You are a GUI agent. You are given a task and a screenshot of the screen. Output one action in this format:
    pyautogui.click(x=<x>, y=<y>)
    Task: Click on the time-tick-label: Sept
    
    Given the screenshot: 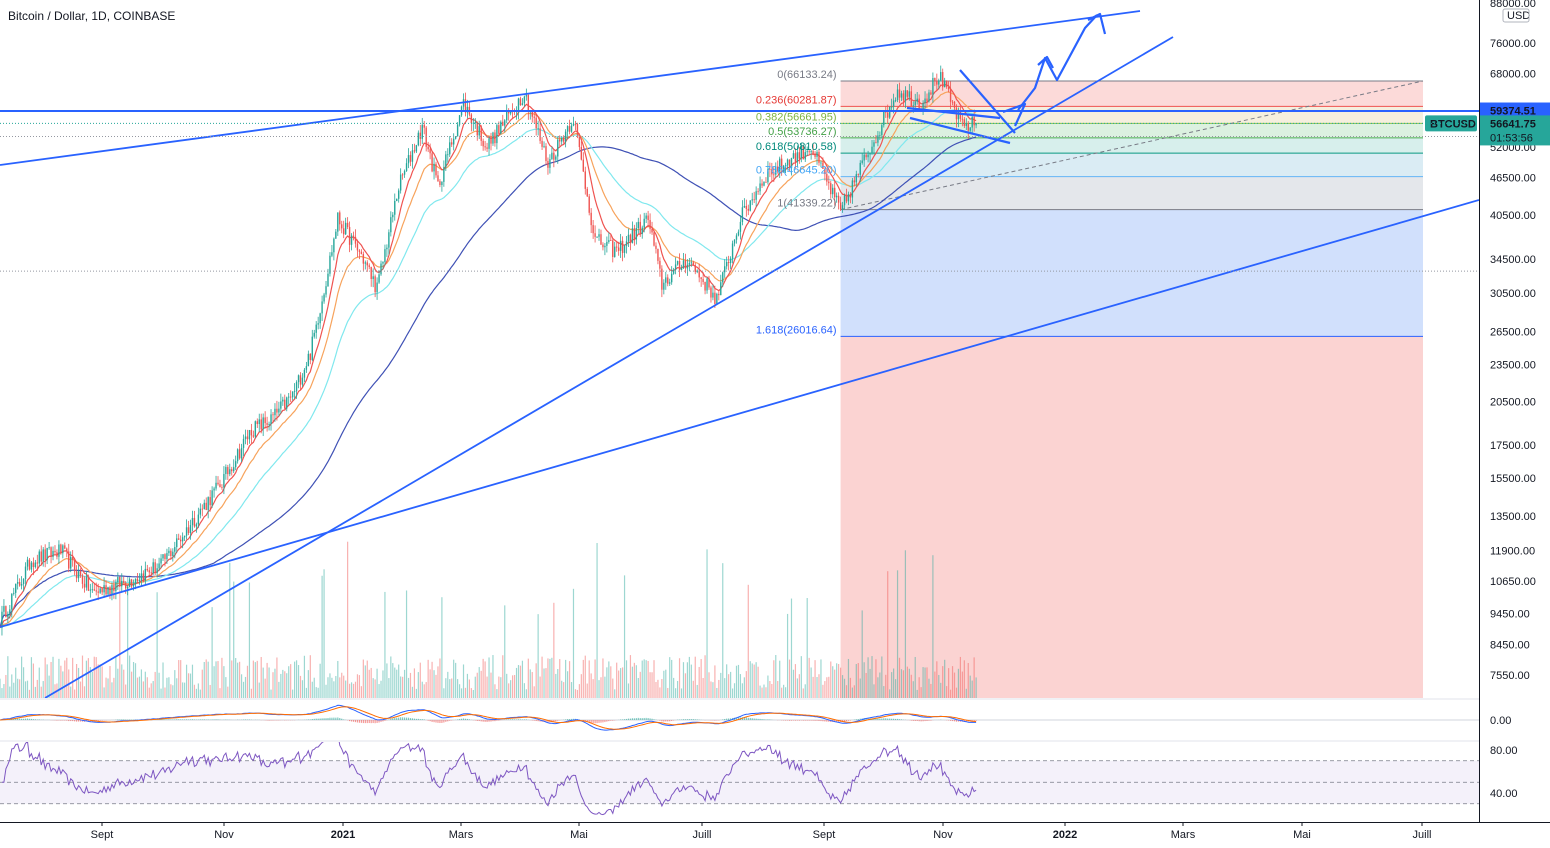 What is the action you would take?
    pyautogui.click(x=102, y=835)
    